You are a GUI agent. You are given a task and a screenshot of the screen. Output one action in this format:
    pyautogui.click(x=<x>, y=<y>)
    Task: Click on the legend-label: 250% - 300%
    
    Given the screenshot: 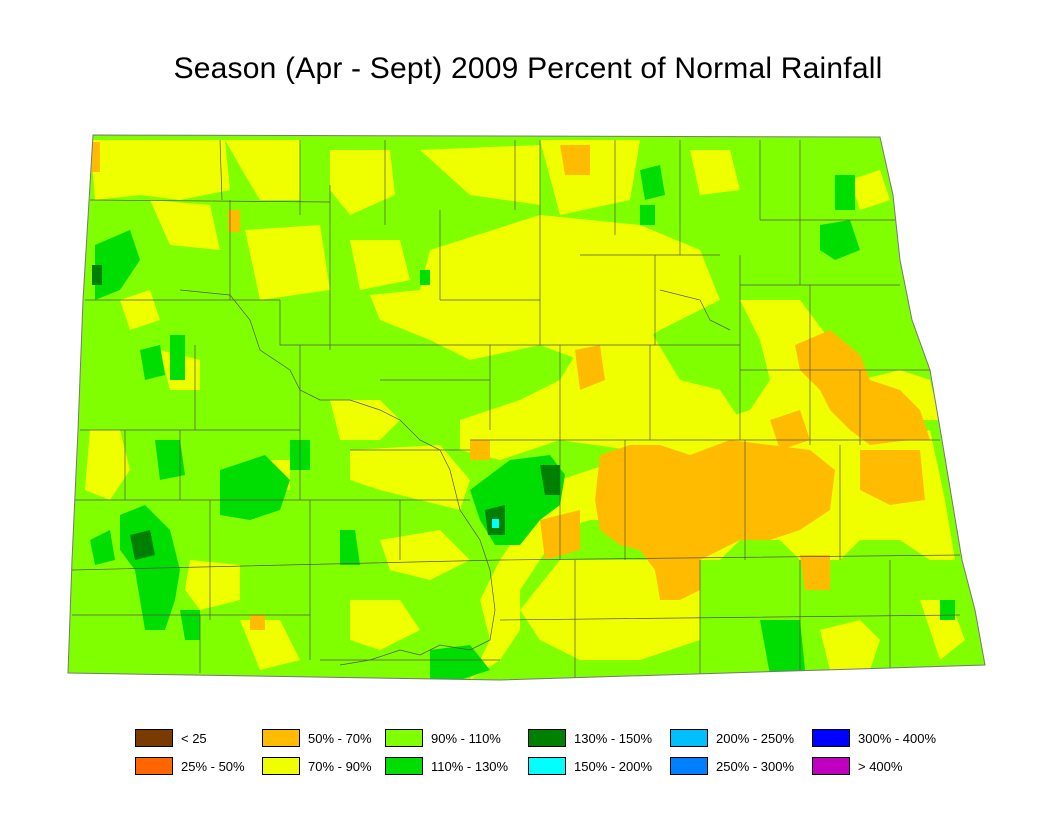 What is the action you would take?
    pyautogui.click(x=755, y=766)
    